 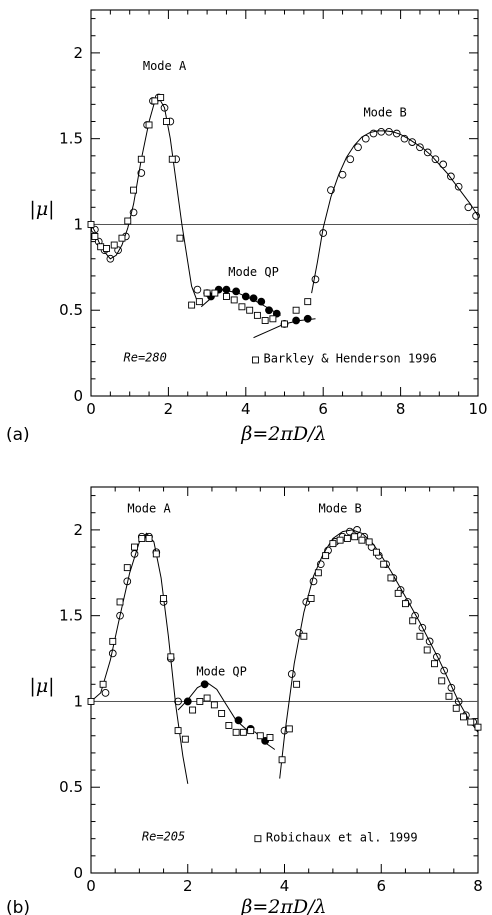 What do you see at coordinates (401, 409) in the screenshot?
I see `x-tick-label: 8` at bounding box center [401, 409].